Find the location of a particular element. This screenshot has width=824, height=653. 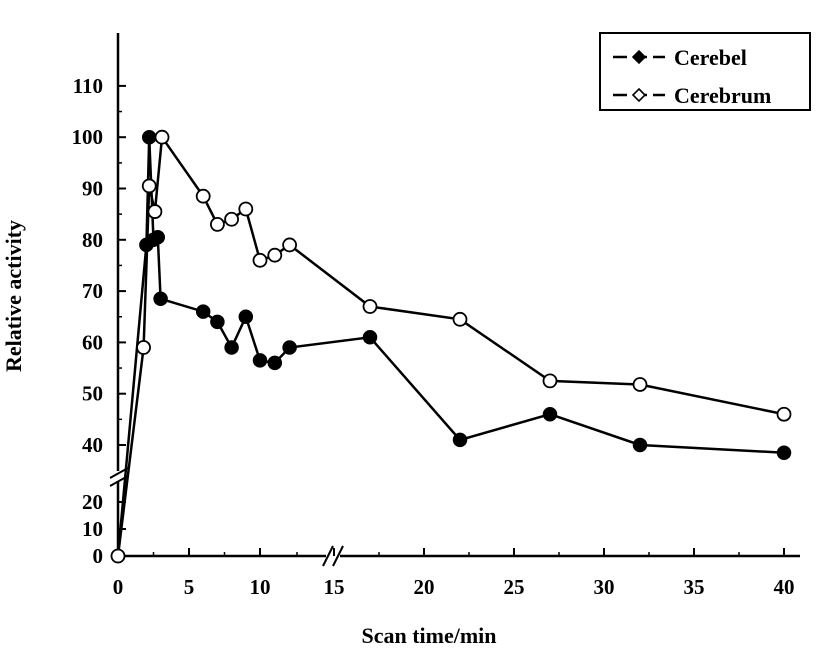

y-tick-label: 70 is located at coordinates (92, 291).